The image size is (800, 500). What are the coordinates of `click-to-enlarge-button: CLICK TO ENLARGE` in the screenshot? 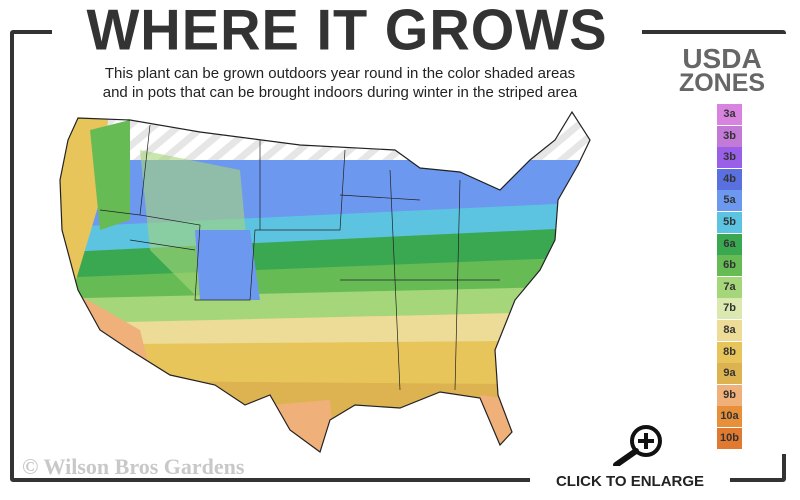 It's located at (630, 481).